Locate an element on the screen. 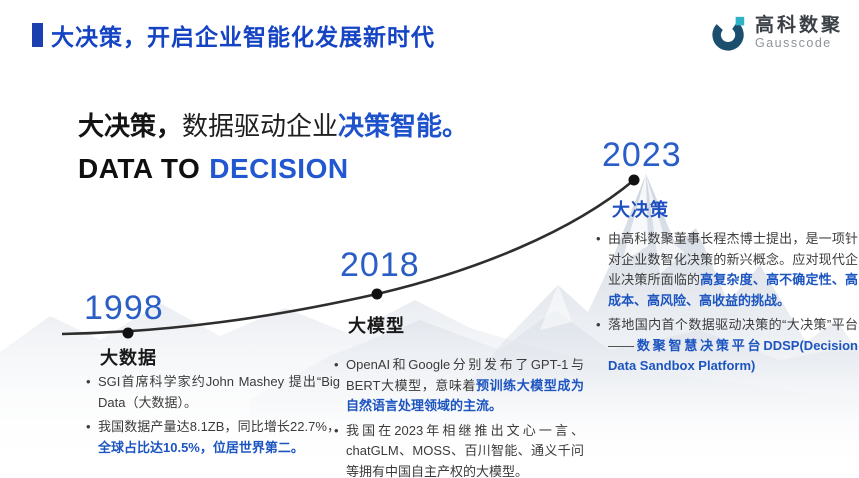 Image resolution: width=859 pixels, height=478 pixels. bullet-segment-highlight: 高复杂度、高不确定性、高成本、高风险、高收益的挑战。 is located at coordinates (733, 290).